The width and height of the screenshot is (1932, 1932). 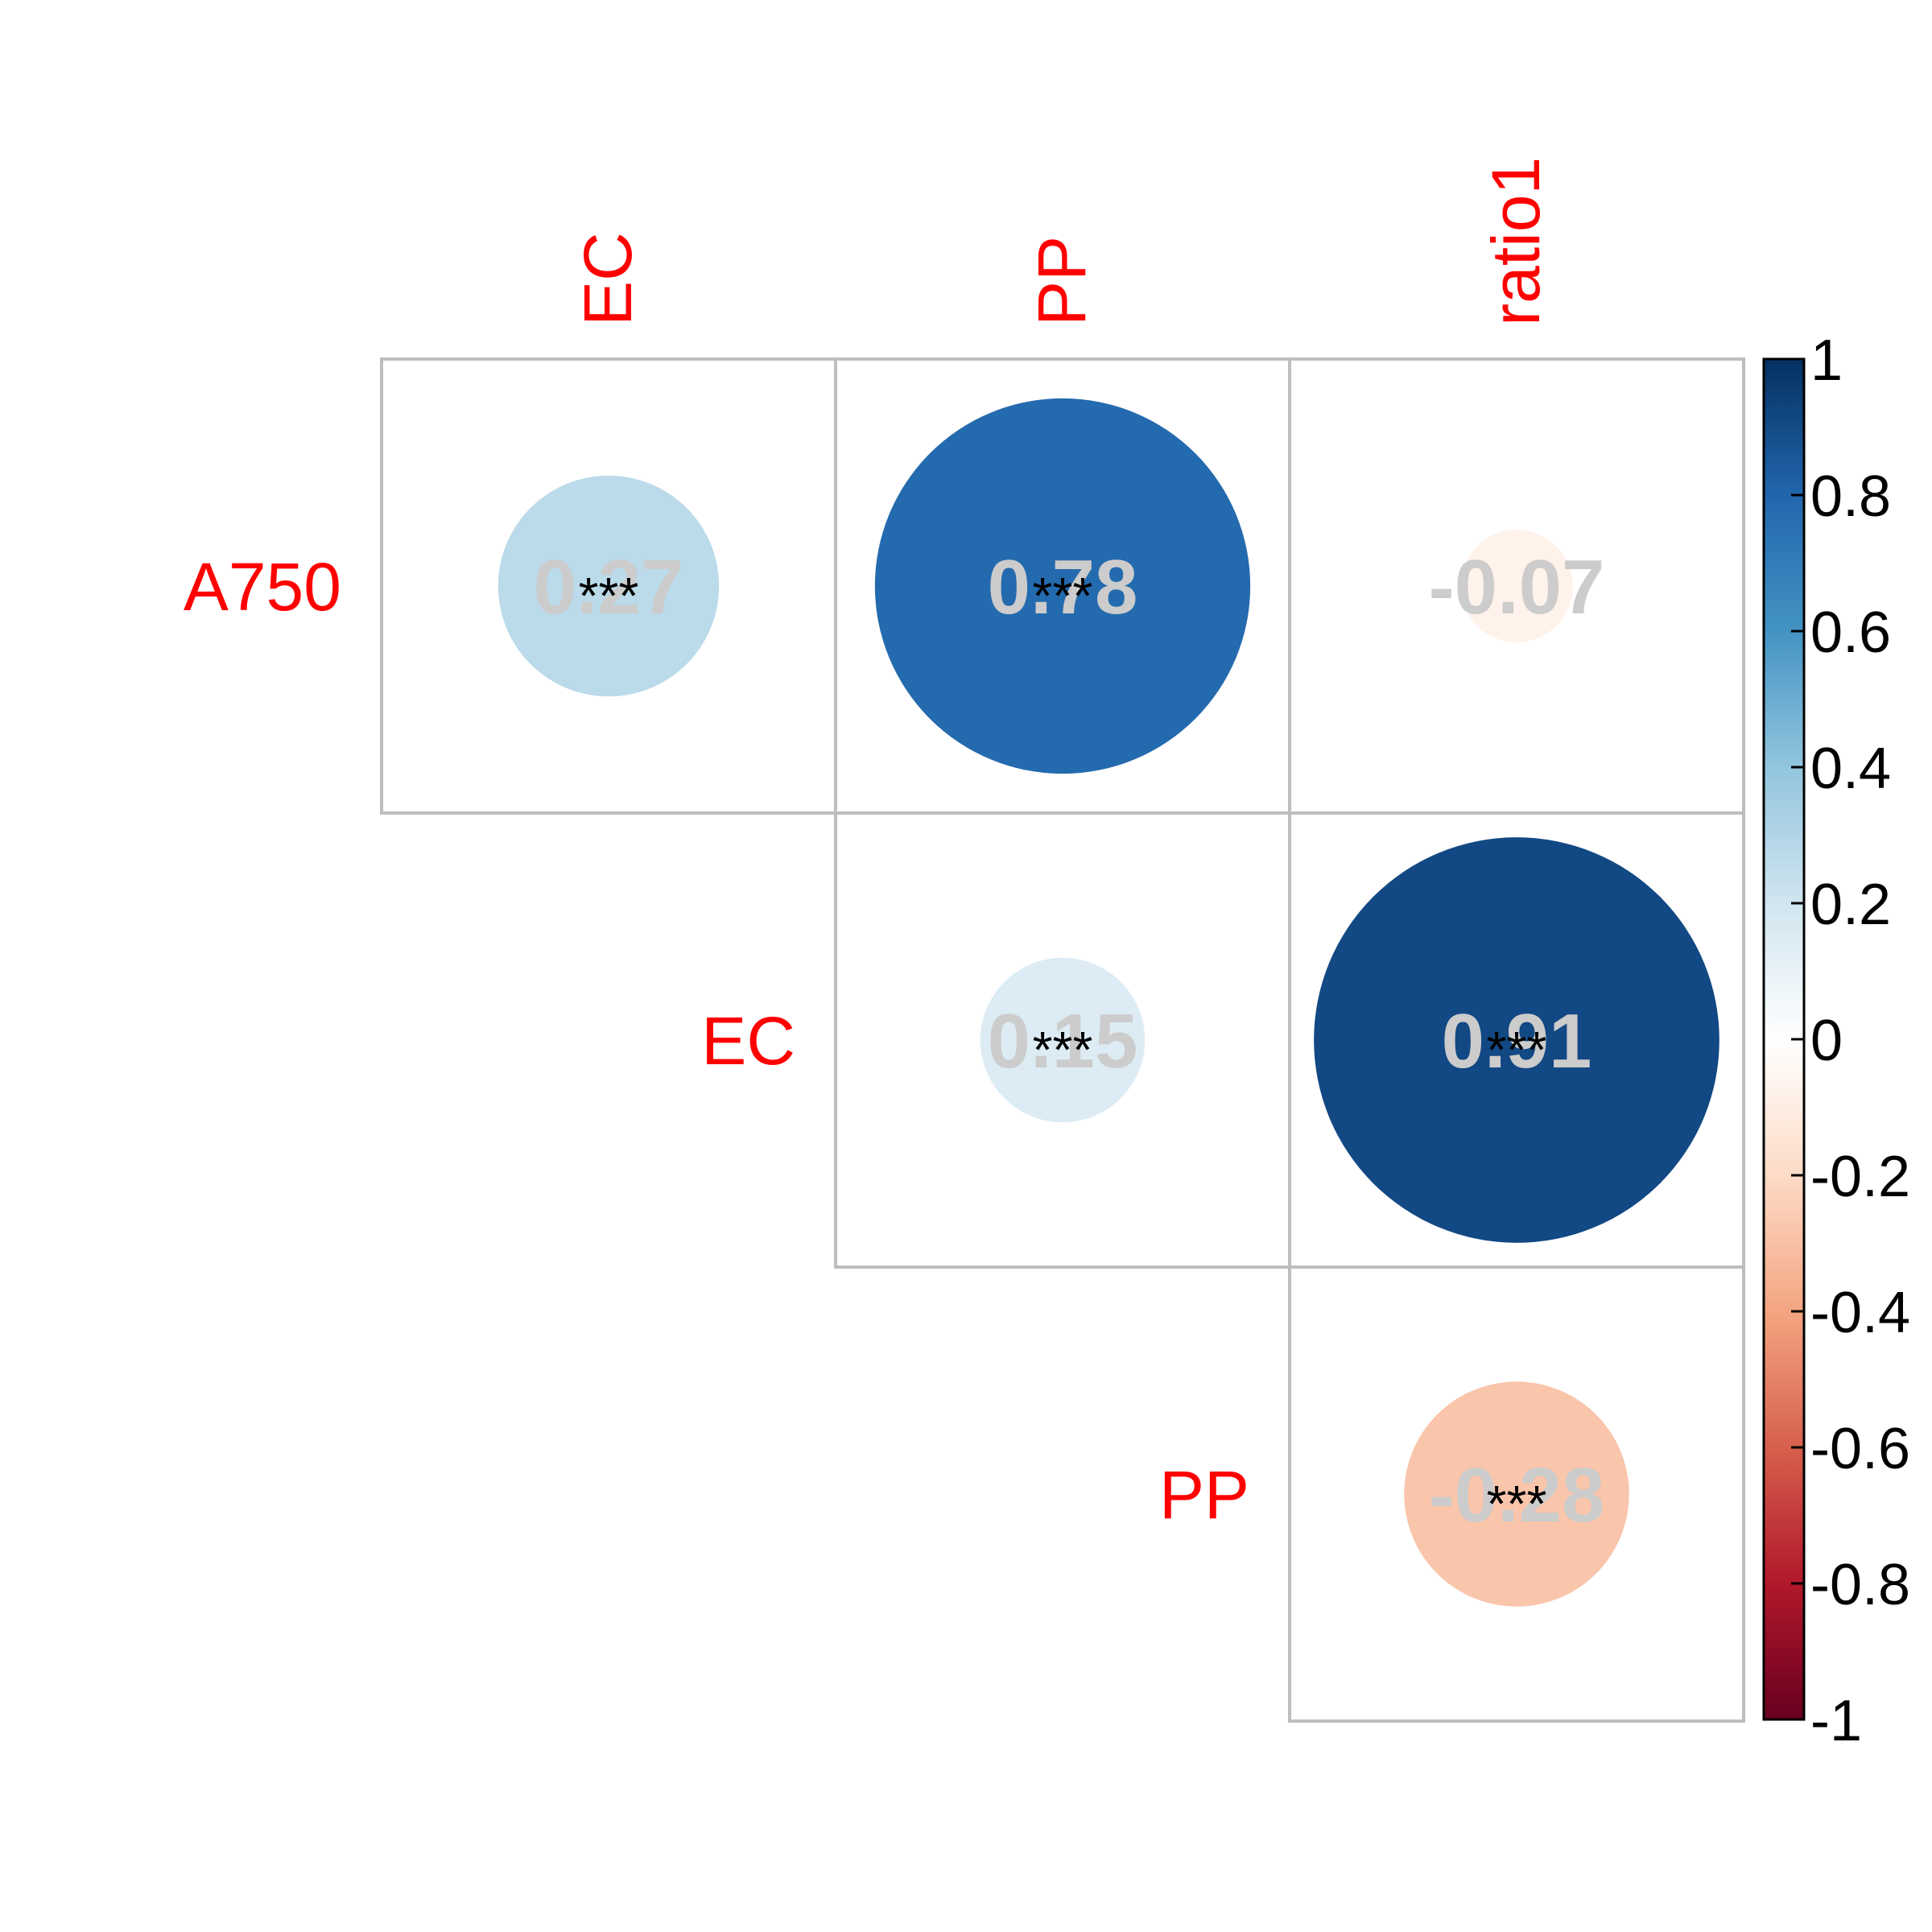 What do you see at coordinates (1851, 905) in the screenshot?
I see `colorbar-tick-label: 0.2` at bounding box center [1851, 905].